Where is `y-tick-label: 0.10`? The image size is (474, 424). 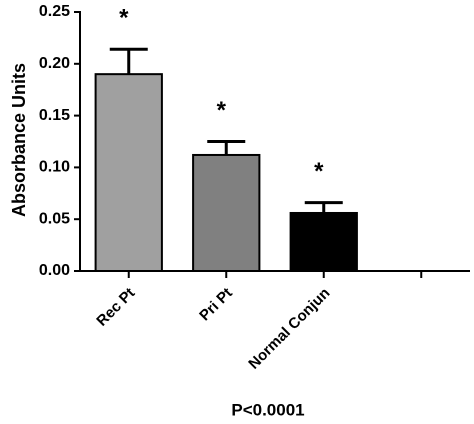
y-tick-label: 0.10 is located at coordinates (54, 167).